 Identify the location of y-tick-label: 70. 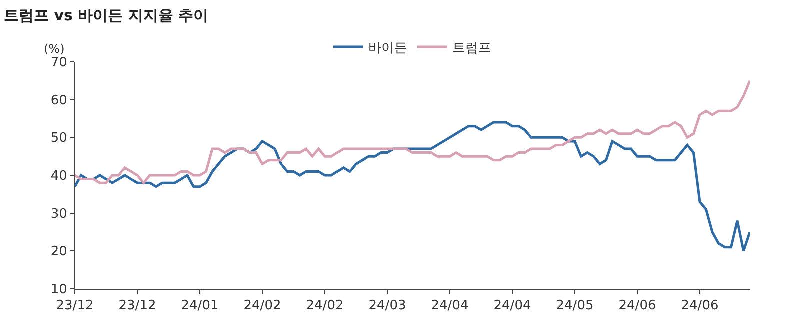
(59, 63).